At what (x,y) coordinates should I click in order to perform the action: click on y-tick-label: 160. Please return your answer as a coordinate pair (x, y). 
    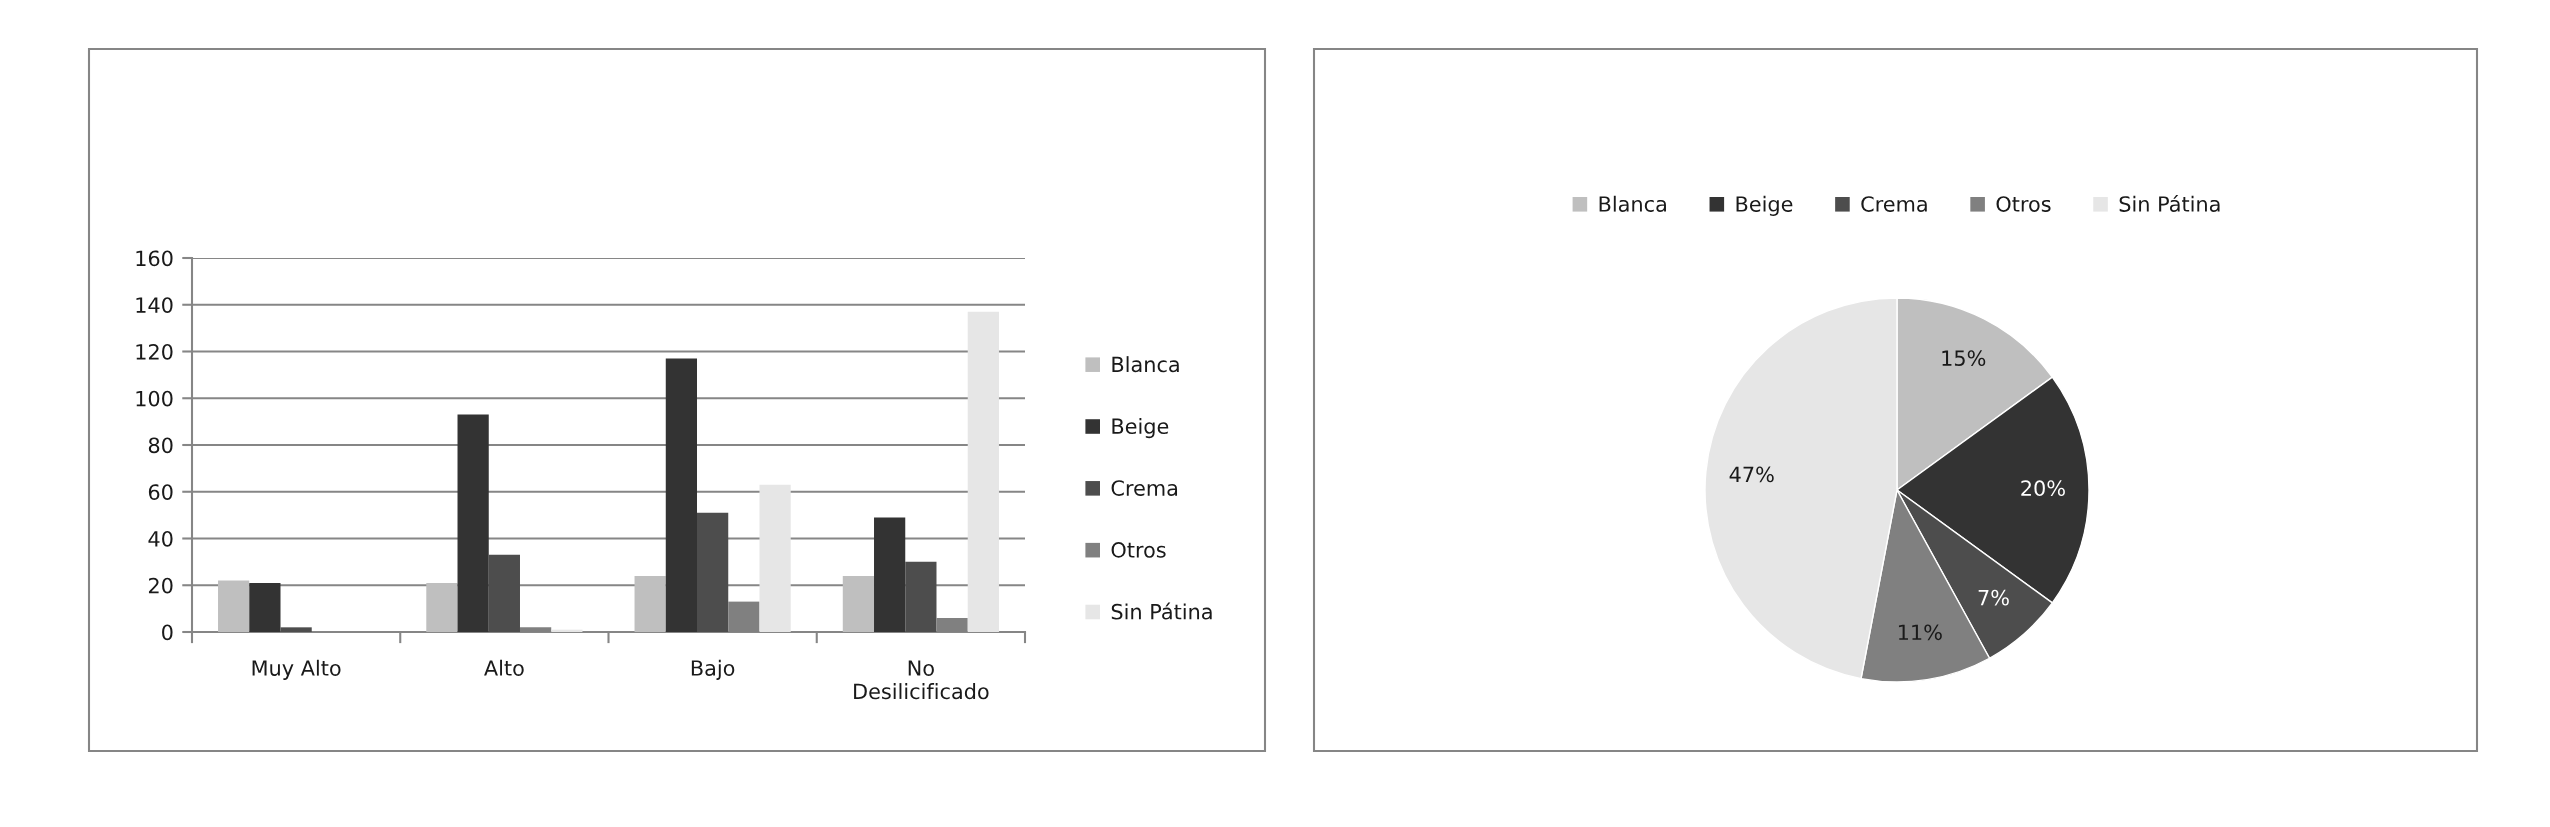
    Looking at the image, I should click on (154, 258).